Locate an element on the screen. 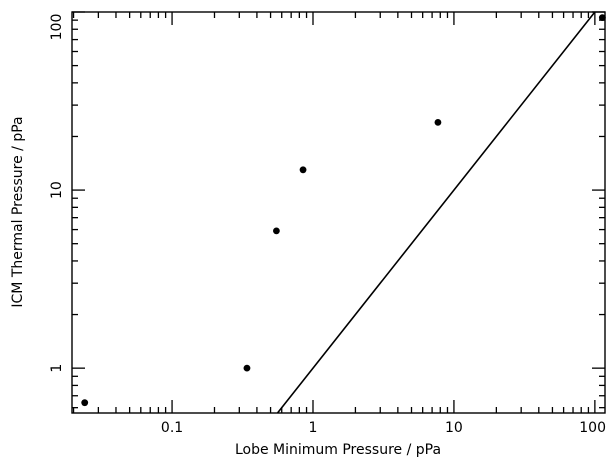 The height and width of the screenshot is (461, 607). x-axis-title: Lobe Minimum Pressure / pPa is located at coordinates (338, 450).